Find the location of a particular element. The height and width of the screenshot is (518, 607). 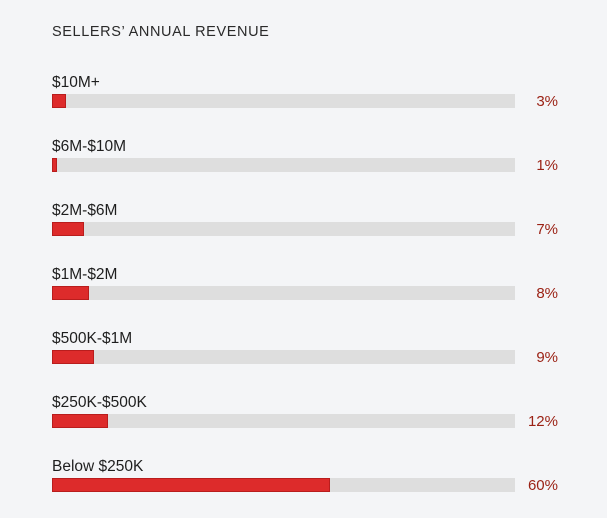

category-label: $6M-$10M is located at coordinates (89, 146).